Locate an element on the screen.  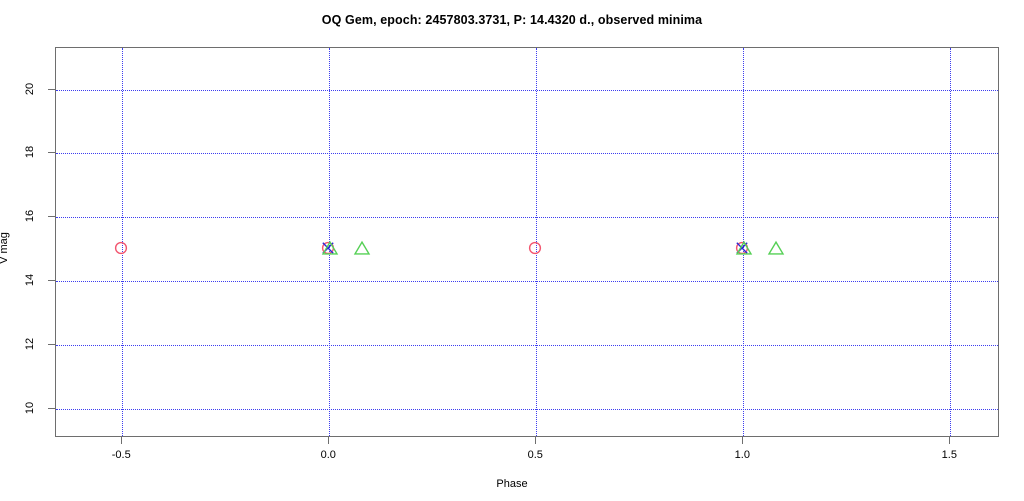
y-tick-label-4: 18 is located at coordinates (30, 152).